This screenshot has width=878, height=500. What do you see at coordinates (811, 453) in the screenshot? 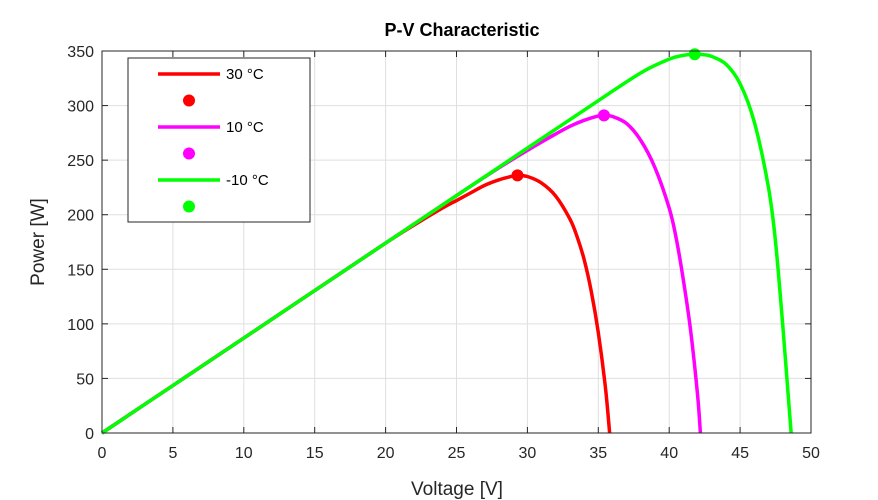
I see `x-tick-label: 50` at bounding box center [811, 453].